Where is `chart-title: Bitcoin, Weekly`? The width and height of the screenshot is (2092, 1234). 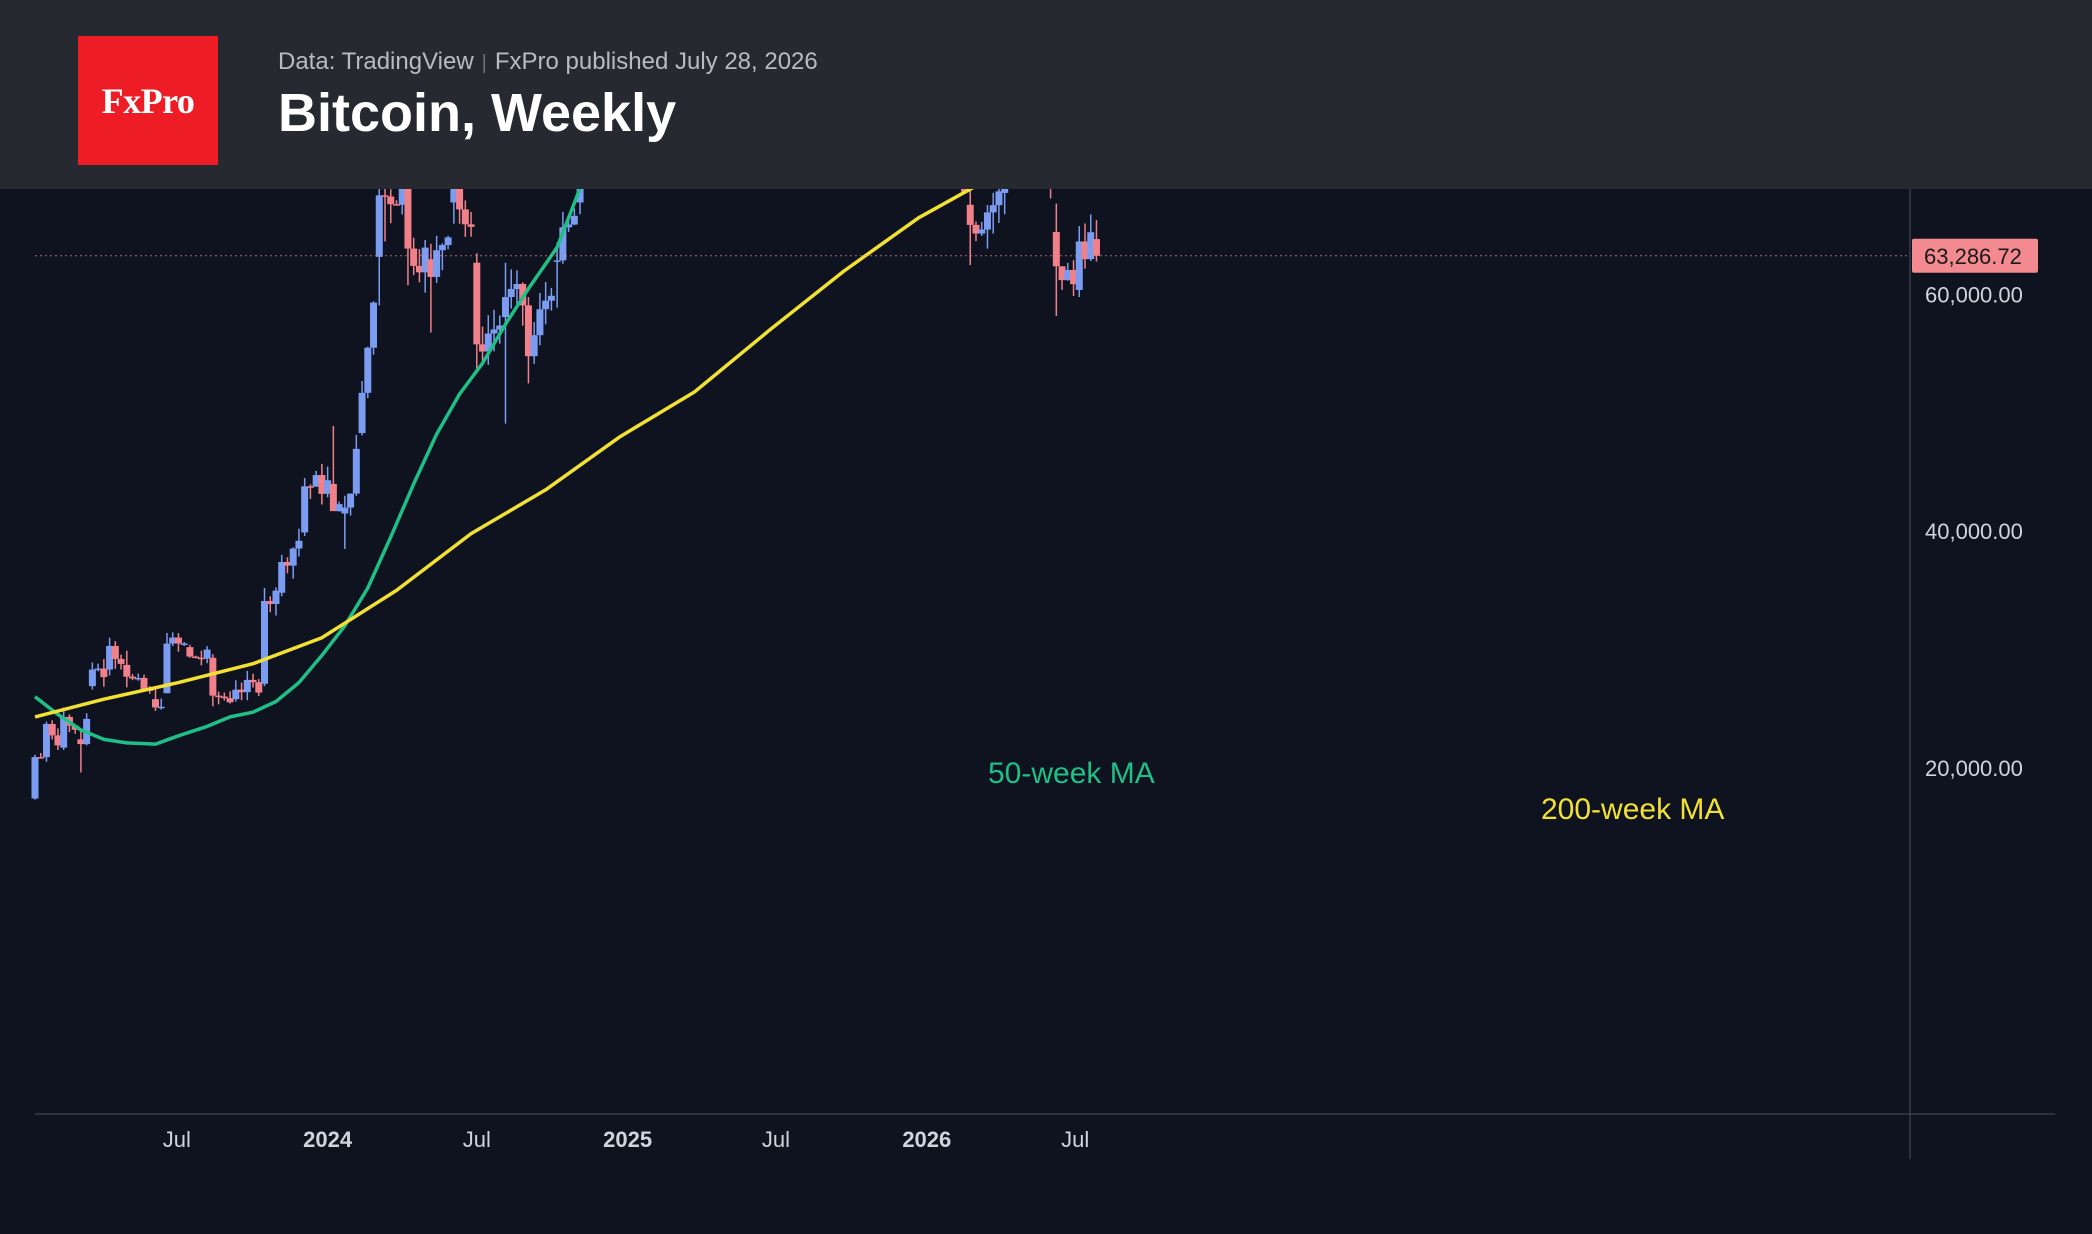 chart-title: Bitcoin, Weekly is located at coordinates (477, 113).